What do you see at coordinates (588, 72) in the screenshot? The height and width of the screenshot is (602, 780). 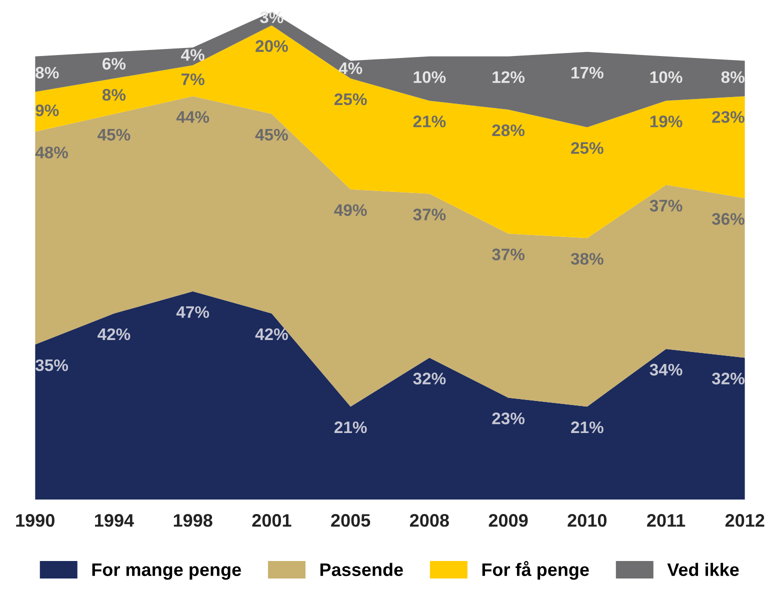 I see `data-label: 17%` at bounding box center [588, 72].